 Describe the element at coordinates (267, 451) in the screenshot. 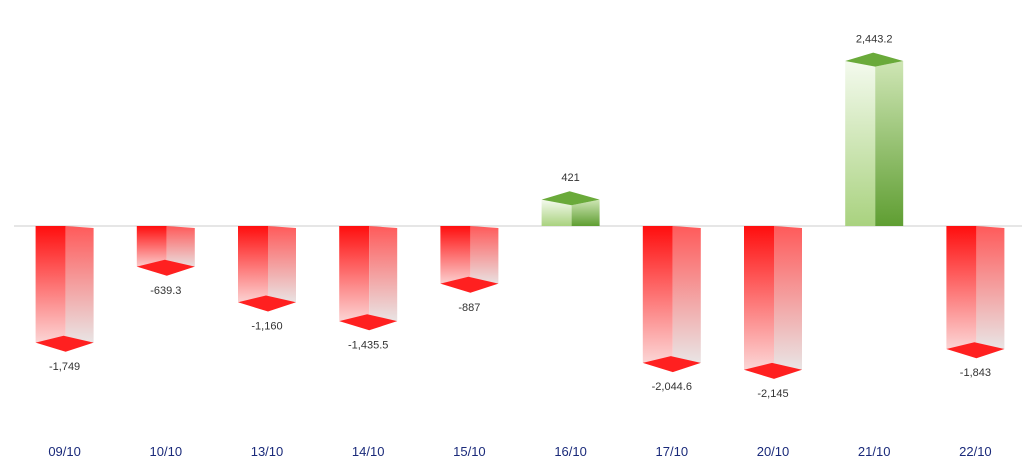

I see `x-tick-label: 13/10` at that location.